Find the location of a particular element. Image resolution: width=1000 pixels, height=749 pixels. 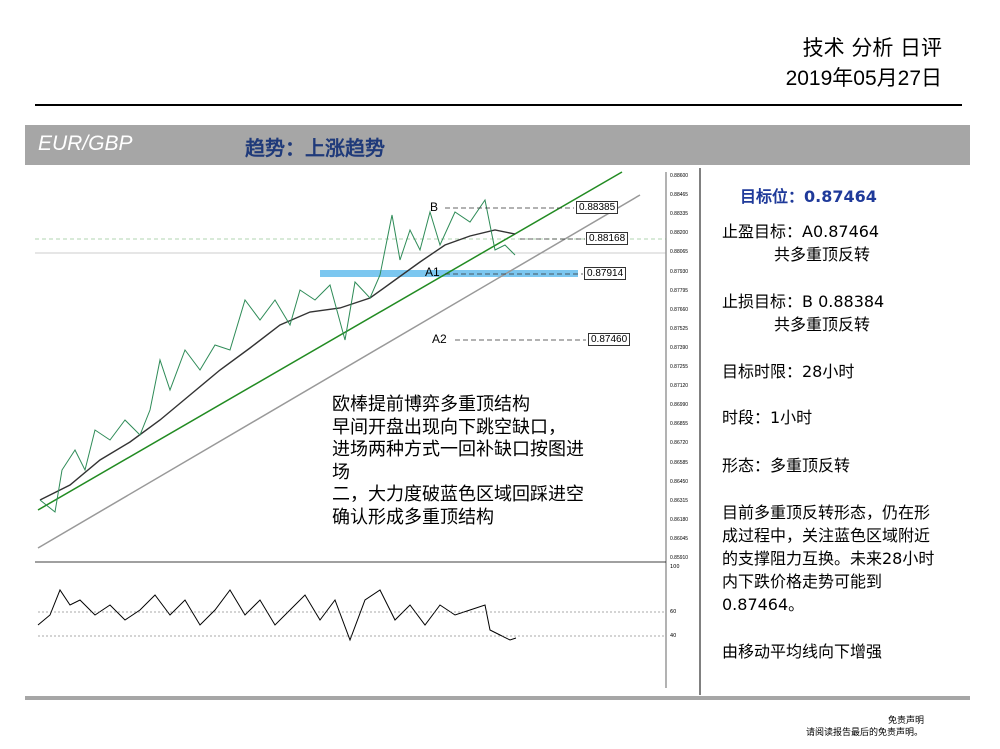

price-axis-label: 0.87930 is located at coordinates (679, 271).